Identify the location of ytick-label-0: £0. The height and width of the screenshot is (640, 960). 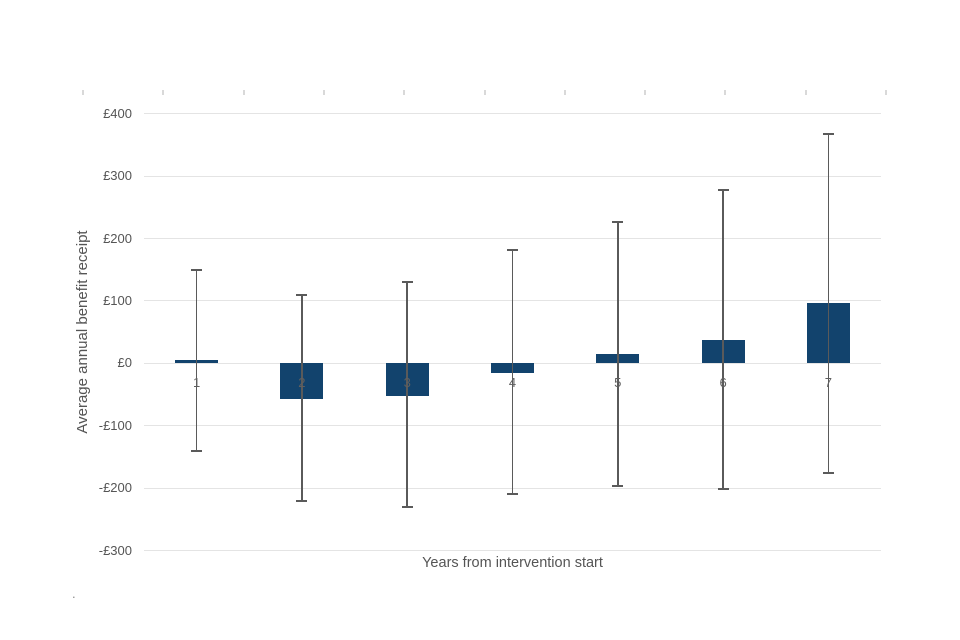
(124, 363).